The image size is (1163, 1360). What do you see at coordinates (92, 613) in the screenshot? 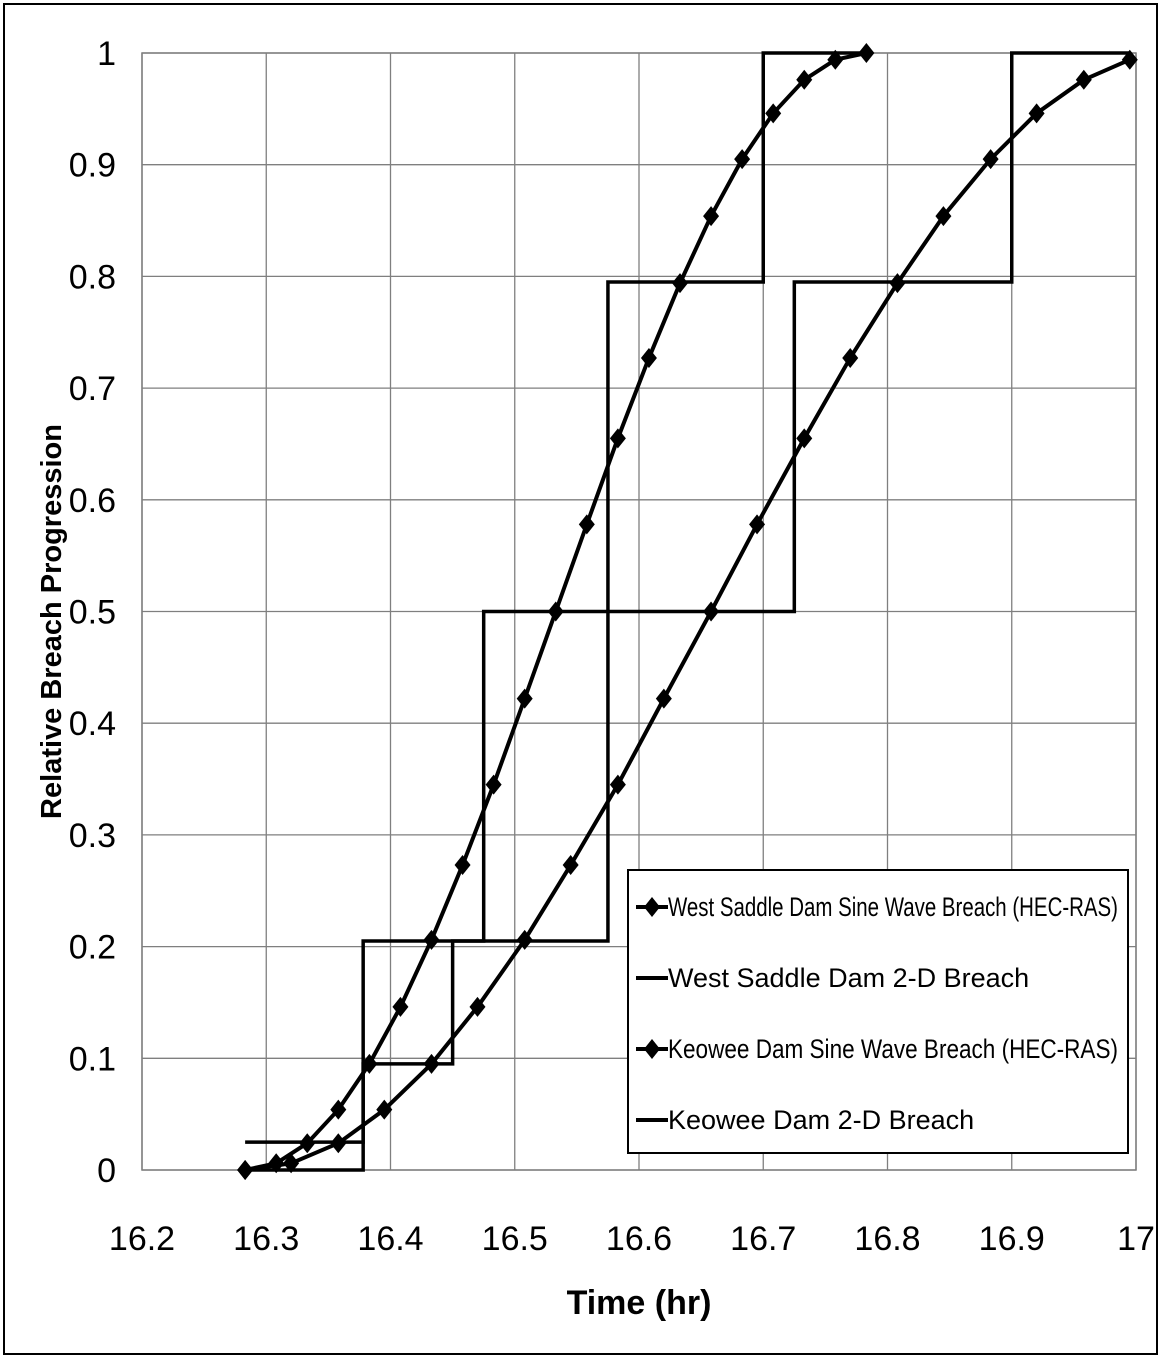
I see `y-tick-label: 0.5` at bounding box center [92, 613].